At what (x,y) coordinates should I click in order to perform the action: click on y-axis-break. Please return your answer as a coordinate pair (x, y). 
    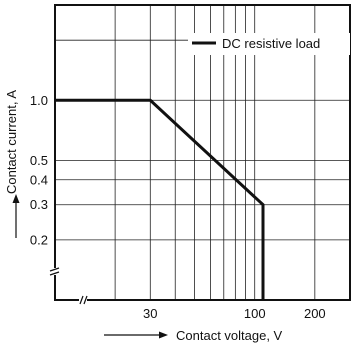
    Looking at the image, I should click on (55, 271).